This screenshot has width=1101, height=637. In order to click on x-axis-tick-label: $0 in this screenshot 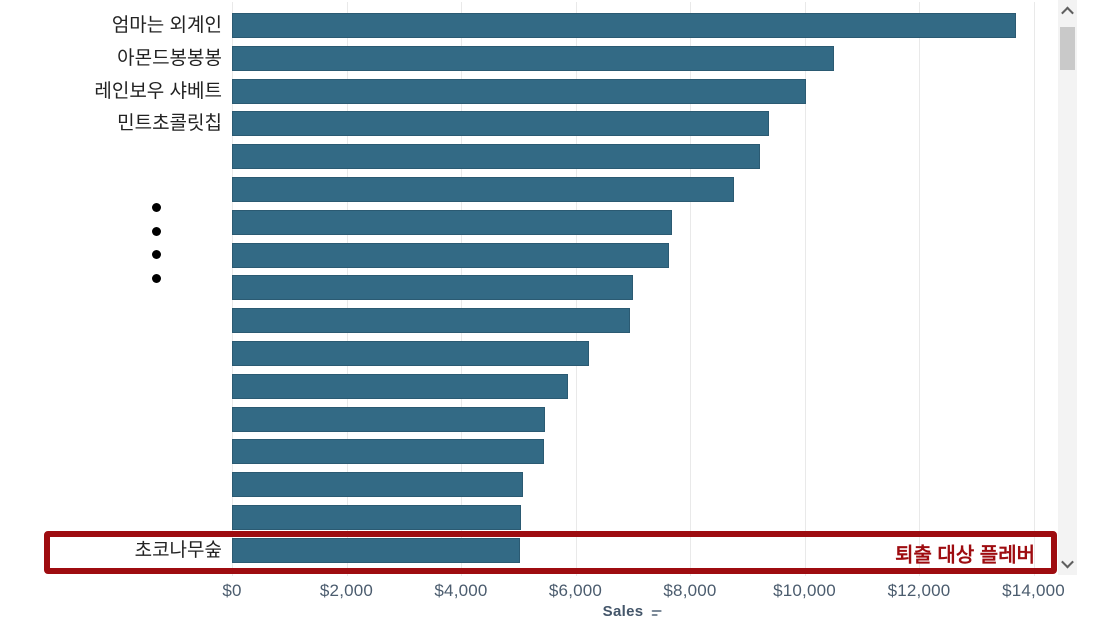, I will do `click(232, 590)`.